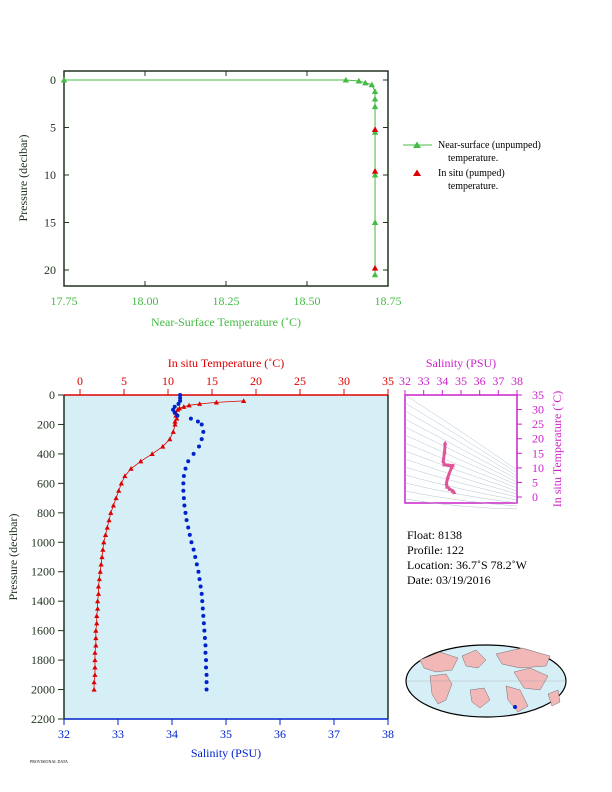  What do you see at coordinates (43, 542) in the screenshot?
I see `pressure-tick-label: 1000` at bounding box center [43, 542].